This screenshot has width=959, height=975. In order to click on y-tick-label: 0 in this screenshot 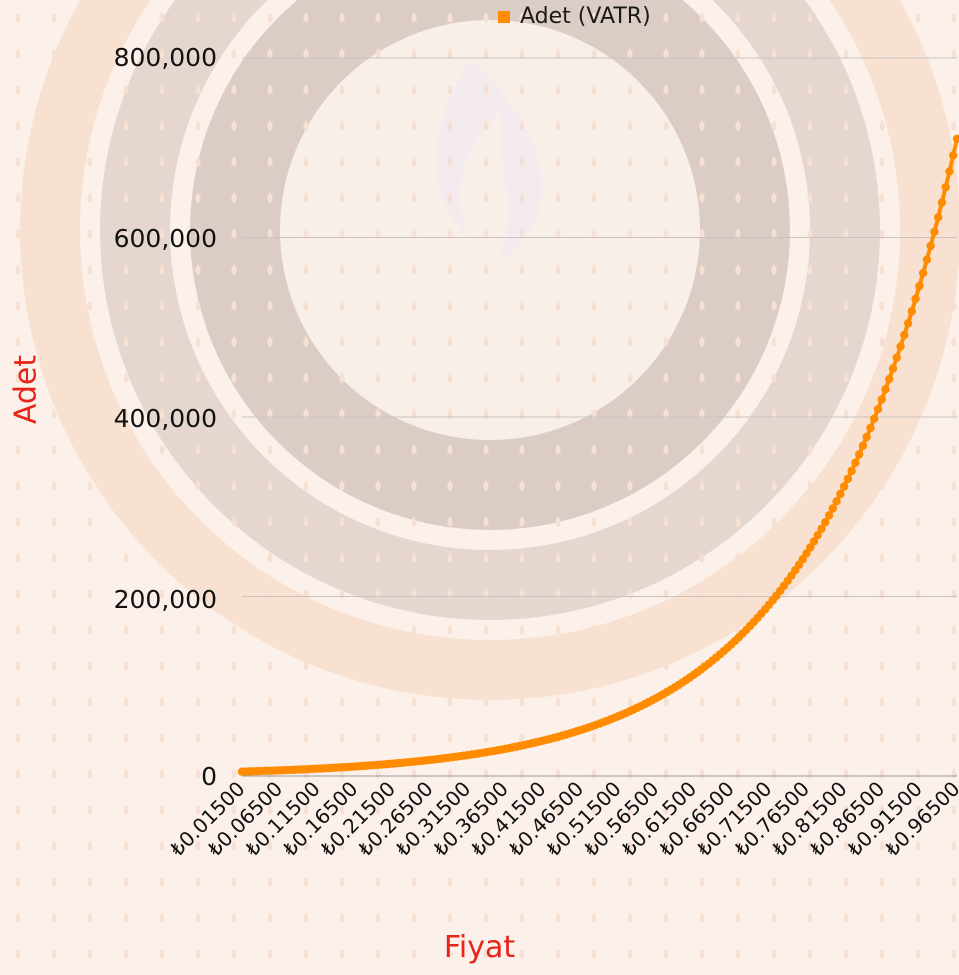, I will do `click(209, 776)`.